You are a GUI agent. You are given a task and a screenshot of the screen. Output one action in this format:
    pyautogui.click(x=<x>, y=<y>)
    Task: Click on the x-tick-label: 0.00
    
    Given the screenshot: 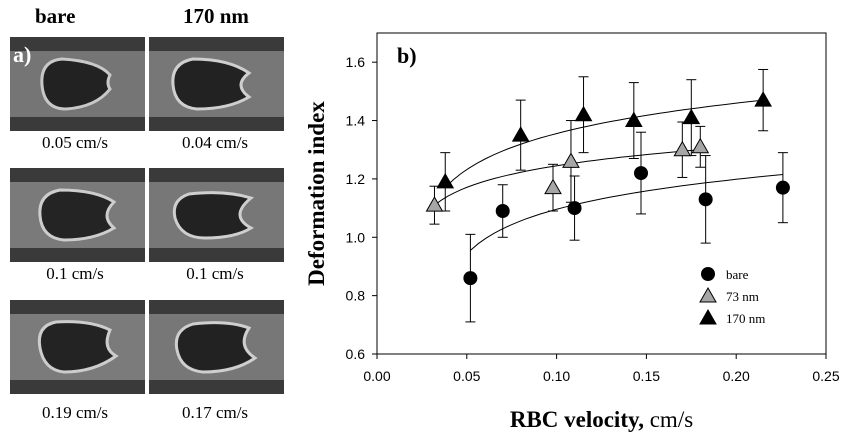 What is the action you would take?
    pyautogui.click(x=376, y=376)
    